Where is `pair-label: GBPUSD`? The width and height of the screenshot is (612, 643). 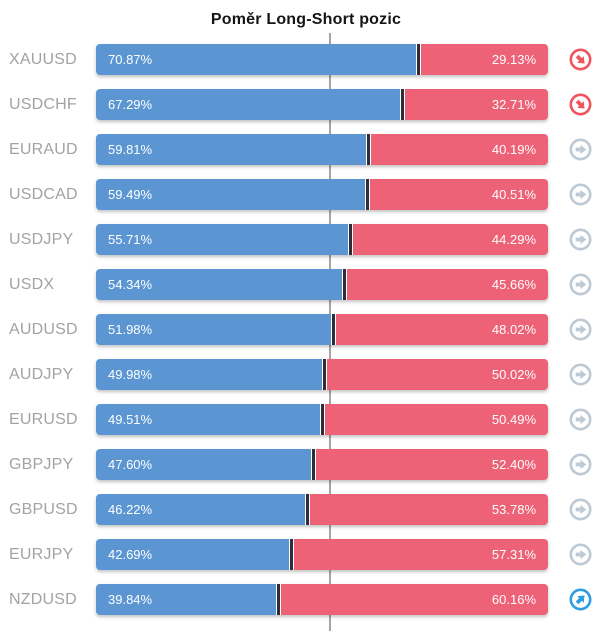 pair-label: GBPUSD is located at coordinates (43, 509).